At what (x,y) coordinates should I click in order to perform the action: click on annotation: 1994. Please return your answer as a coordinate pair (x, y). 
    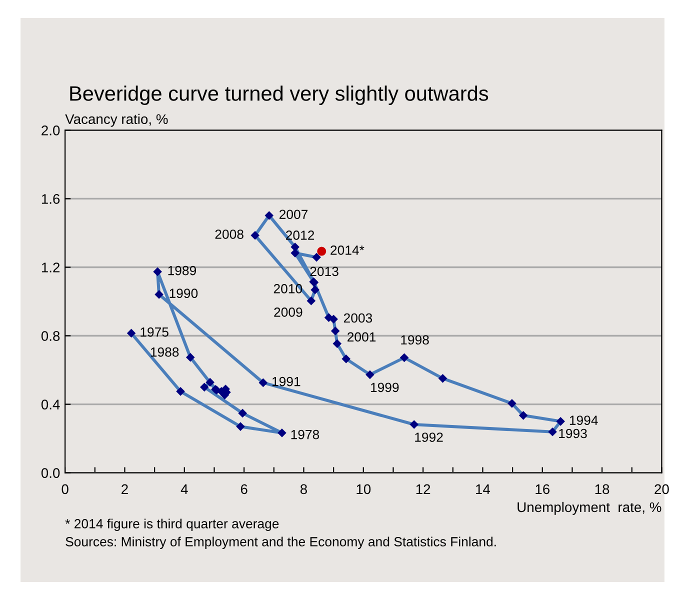
    Looking at the image, I should click on (584, 420).